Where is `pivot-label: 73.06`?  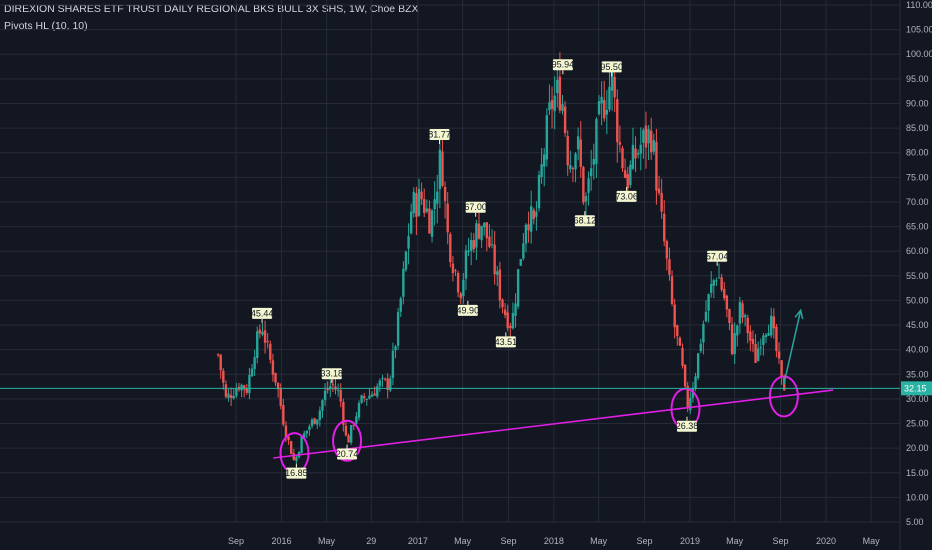 pivot-label: 73.06 is located at coordinates (626, 196).